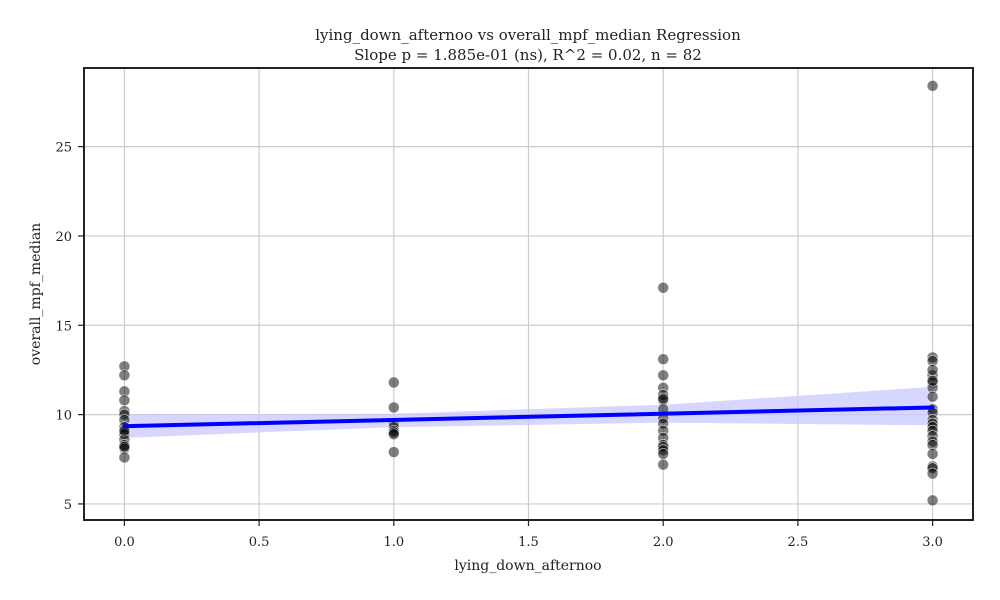 The height and width of the screenshot is (600, 1000). I want to click on x-tick-label: 2.0, so click(663, 542).